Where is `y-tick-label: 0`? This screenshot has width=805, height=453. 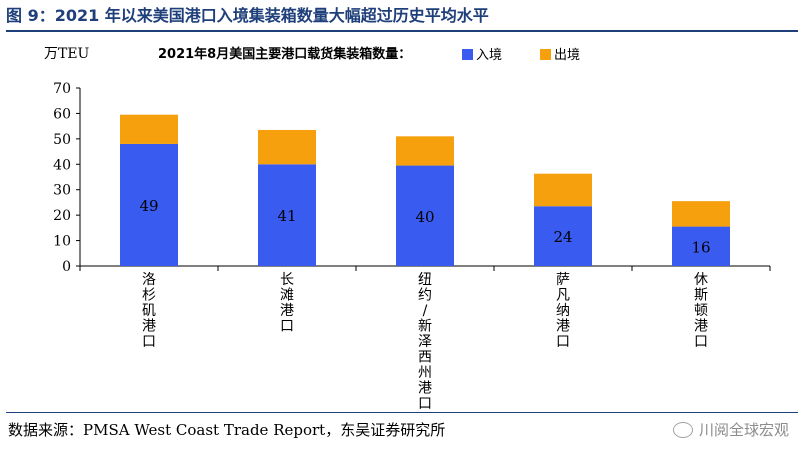 y-tick-label: 0 is located at coordinates (66, 267).